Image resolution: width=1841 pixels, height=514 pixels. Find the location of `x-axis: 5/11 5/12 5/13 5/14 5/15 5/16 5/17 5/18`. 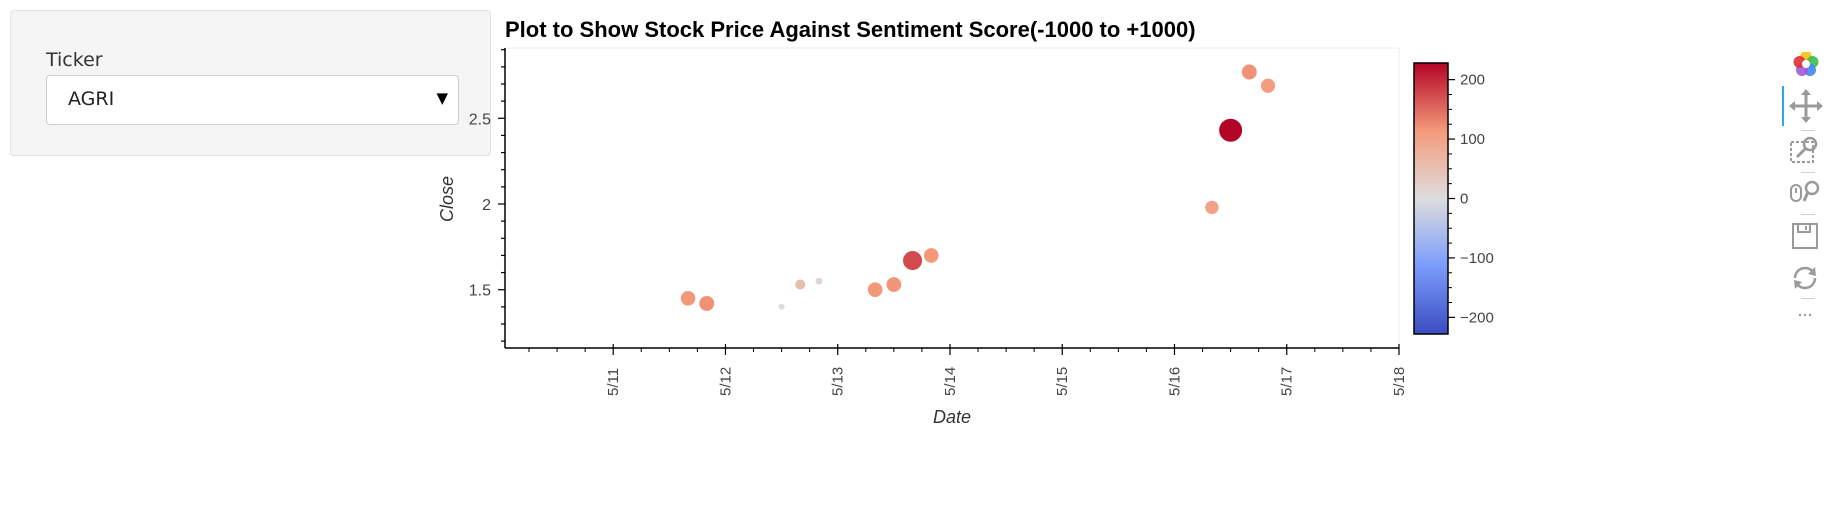

x-axis: 5/11 5/12 5/13 5/14 5/15 5/16 5/17 5/18 is located at coordinates (956, 370).